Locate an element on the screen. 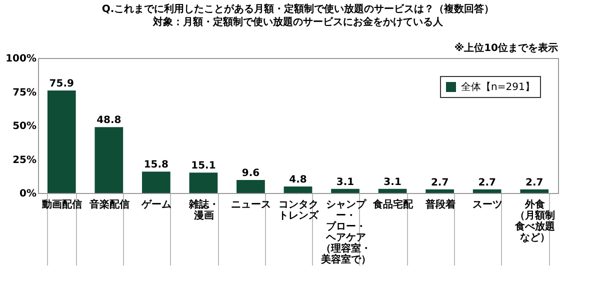 The image size is (600, 291). x-tick-label: ゲーム is located at coordinates (156, 204).